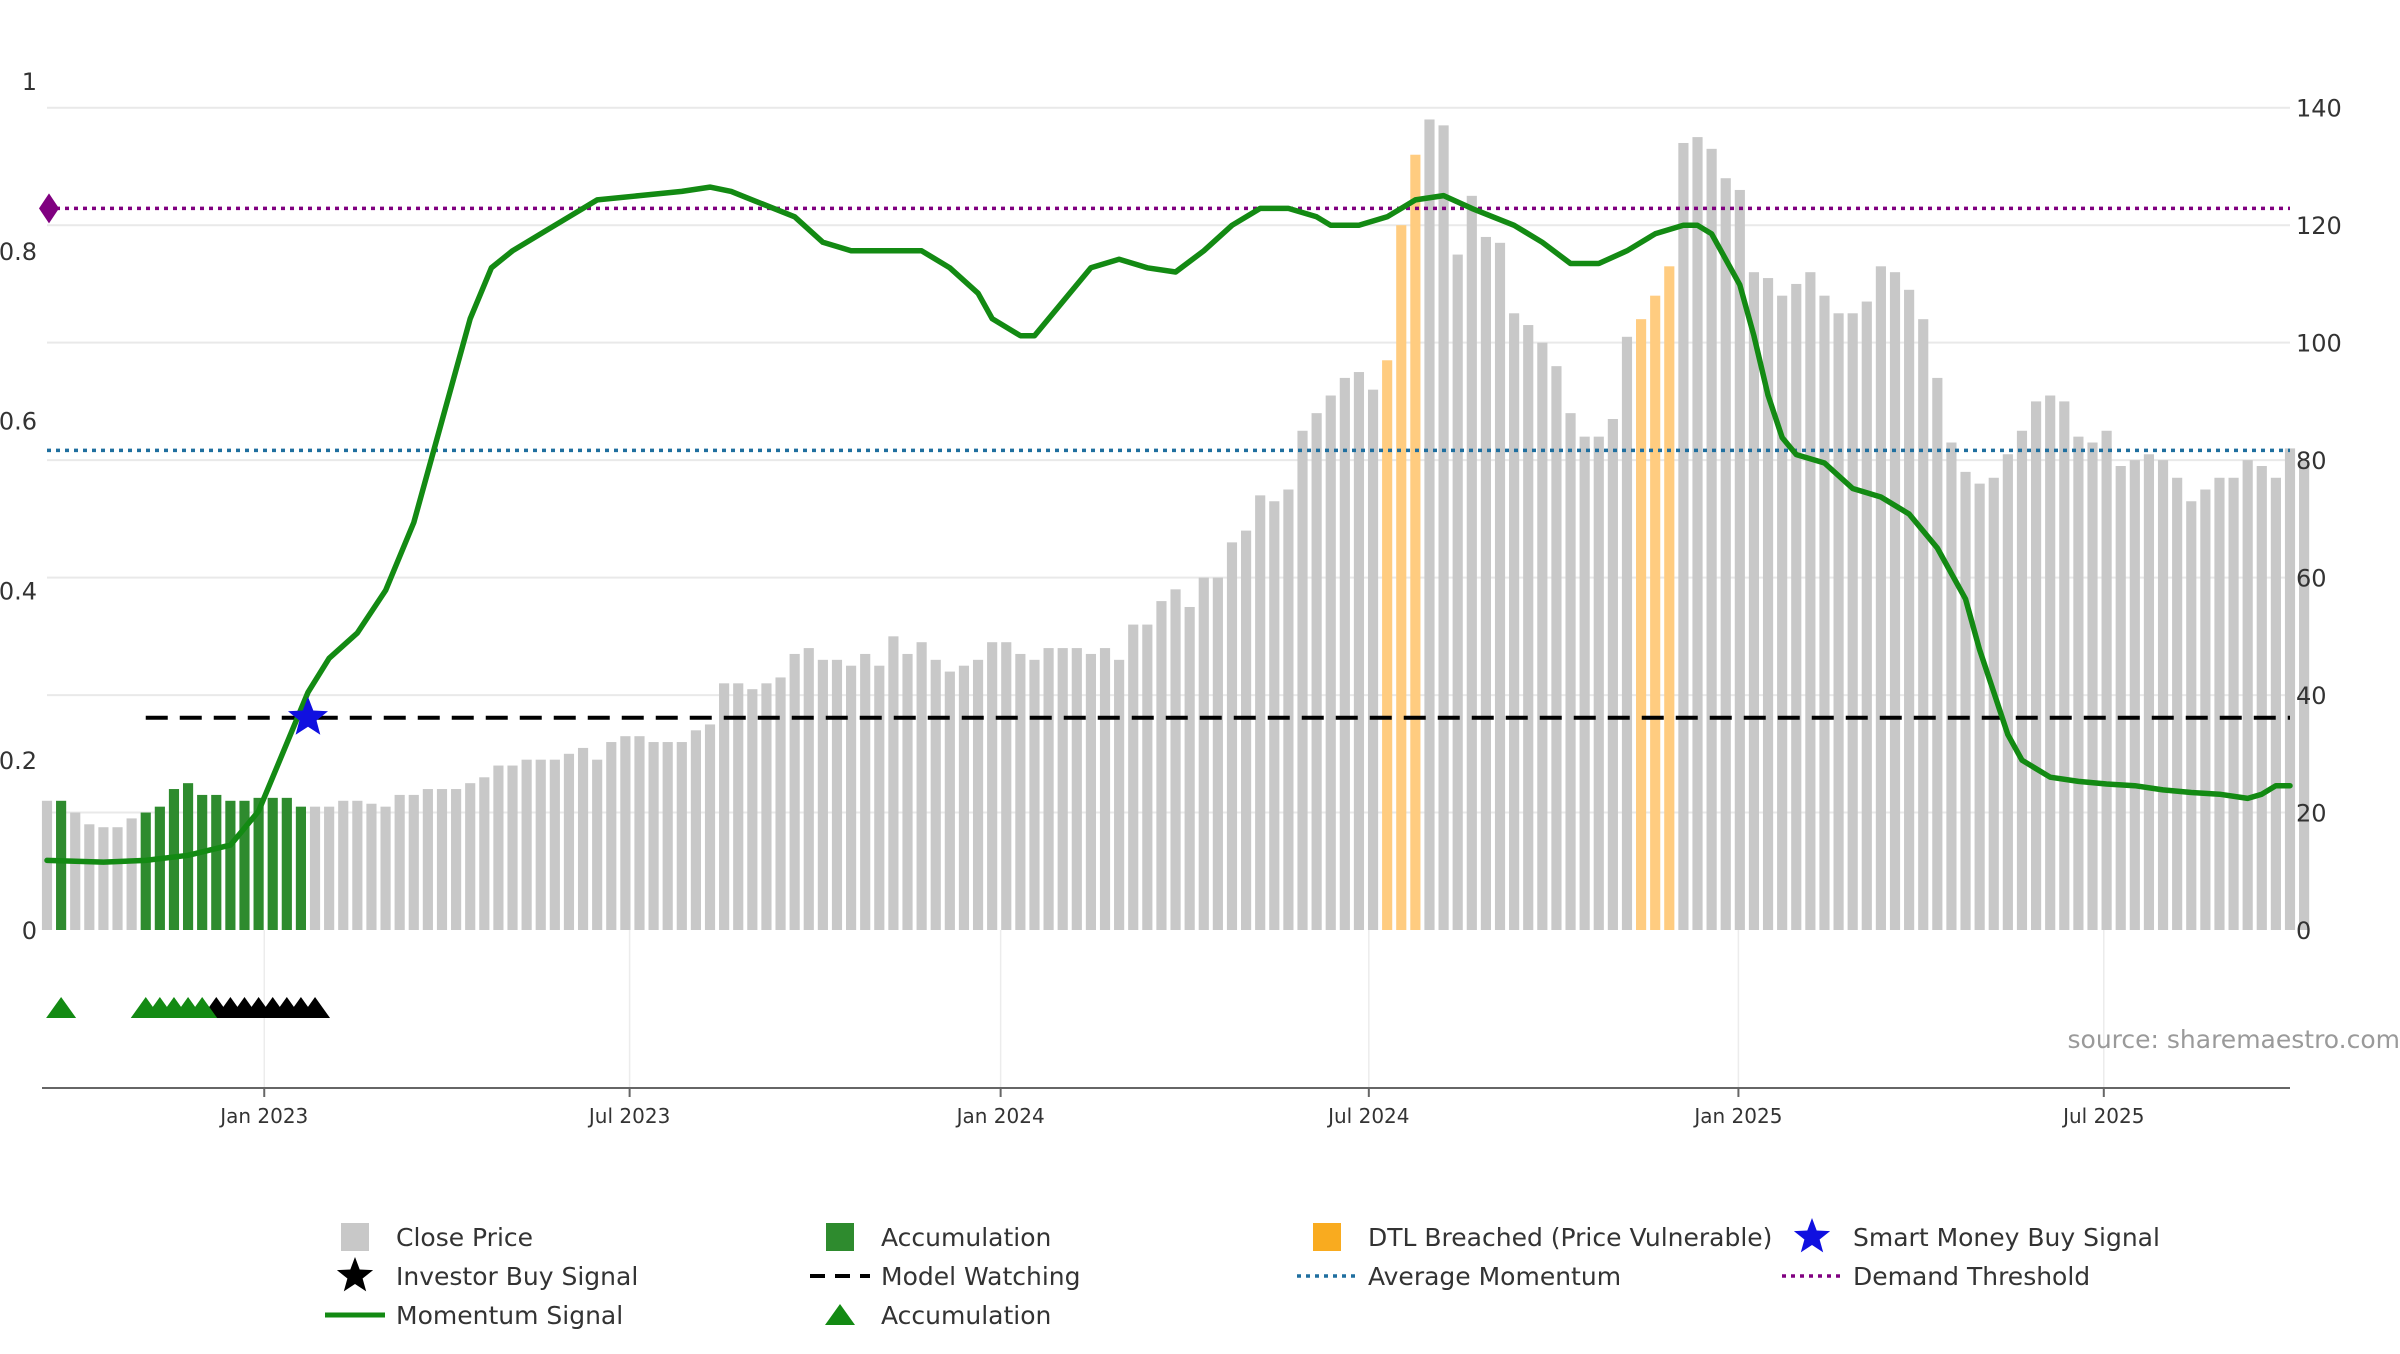  What do you see at coordinates (2311, 461) in the screenshot?
I see `right-tick-label: 80` at bounding box center [2311, 461].